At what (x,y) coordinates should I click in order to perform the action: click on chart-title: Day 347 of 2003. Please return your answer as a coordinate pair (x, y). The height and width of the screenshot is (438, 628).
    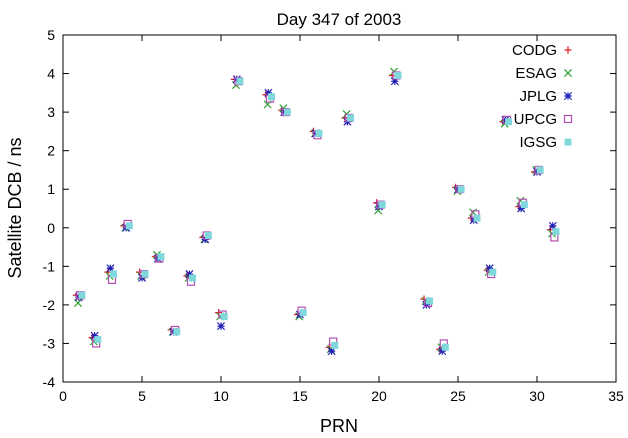
    Looking at the image, I should click on (339, 19).